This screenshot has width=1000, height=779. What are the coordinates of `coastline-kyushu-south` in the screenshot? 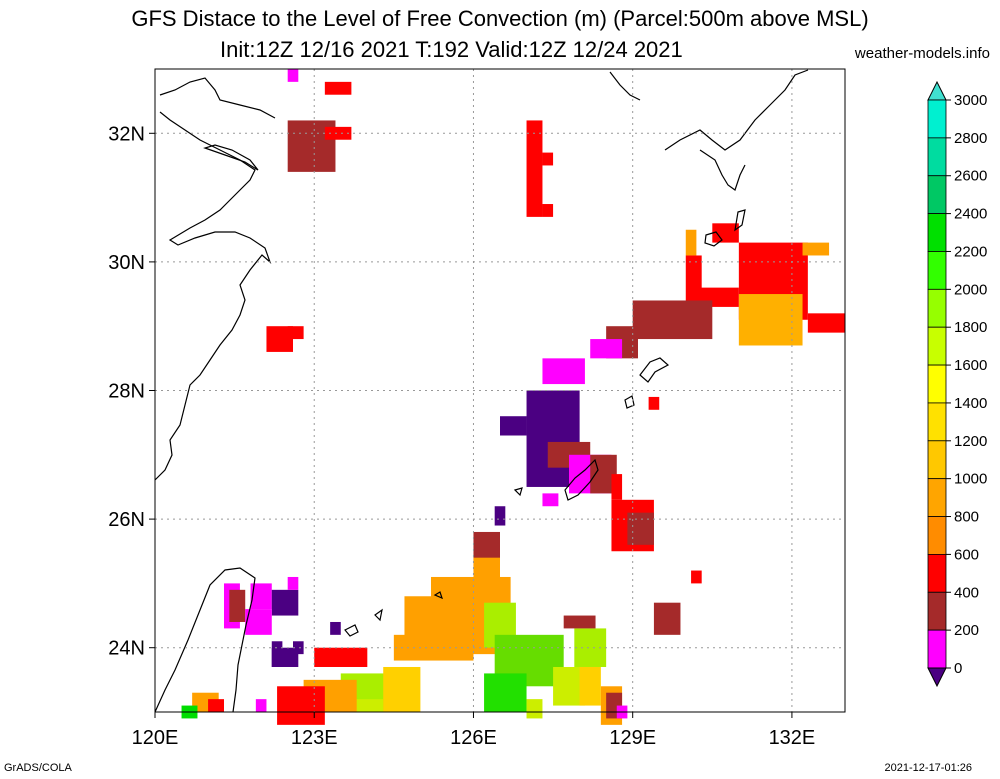 It's located at (722, 170).